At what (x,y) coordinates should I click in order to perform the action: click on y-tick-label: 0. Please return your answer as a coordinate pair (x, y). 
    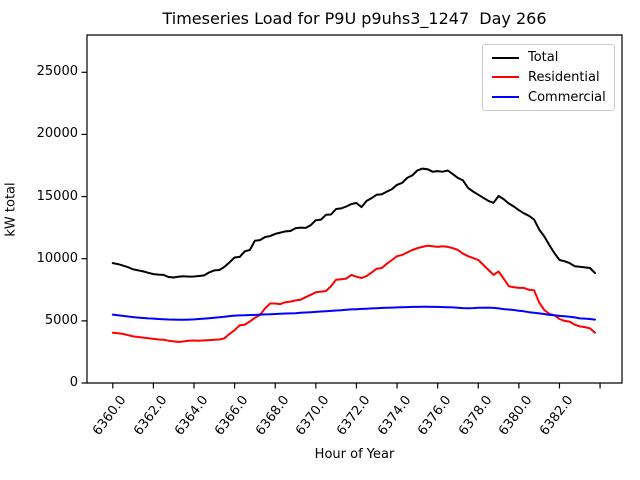
    Looking at the image, I should click on (73, 382).